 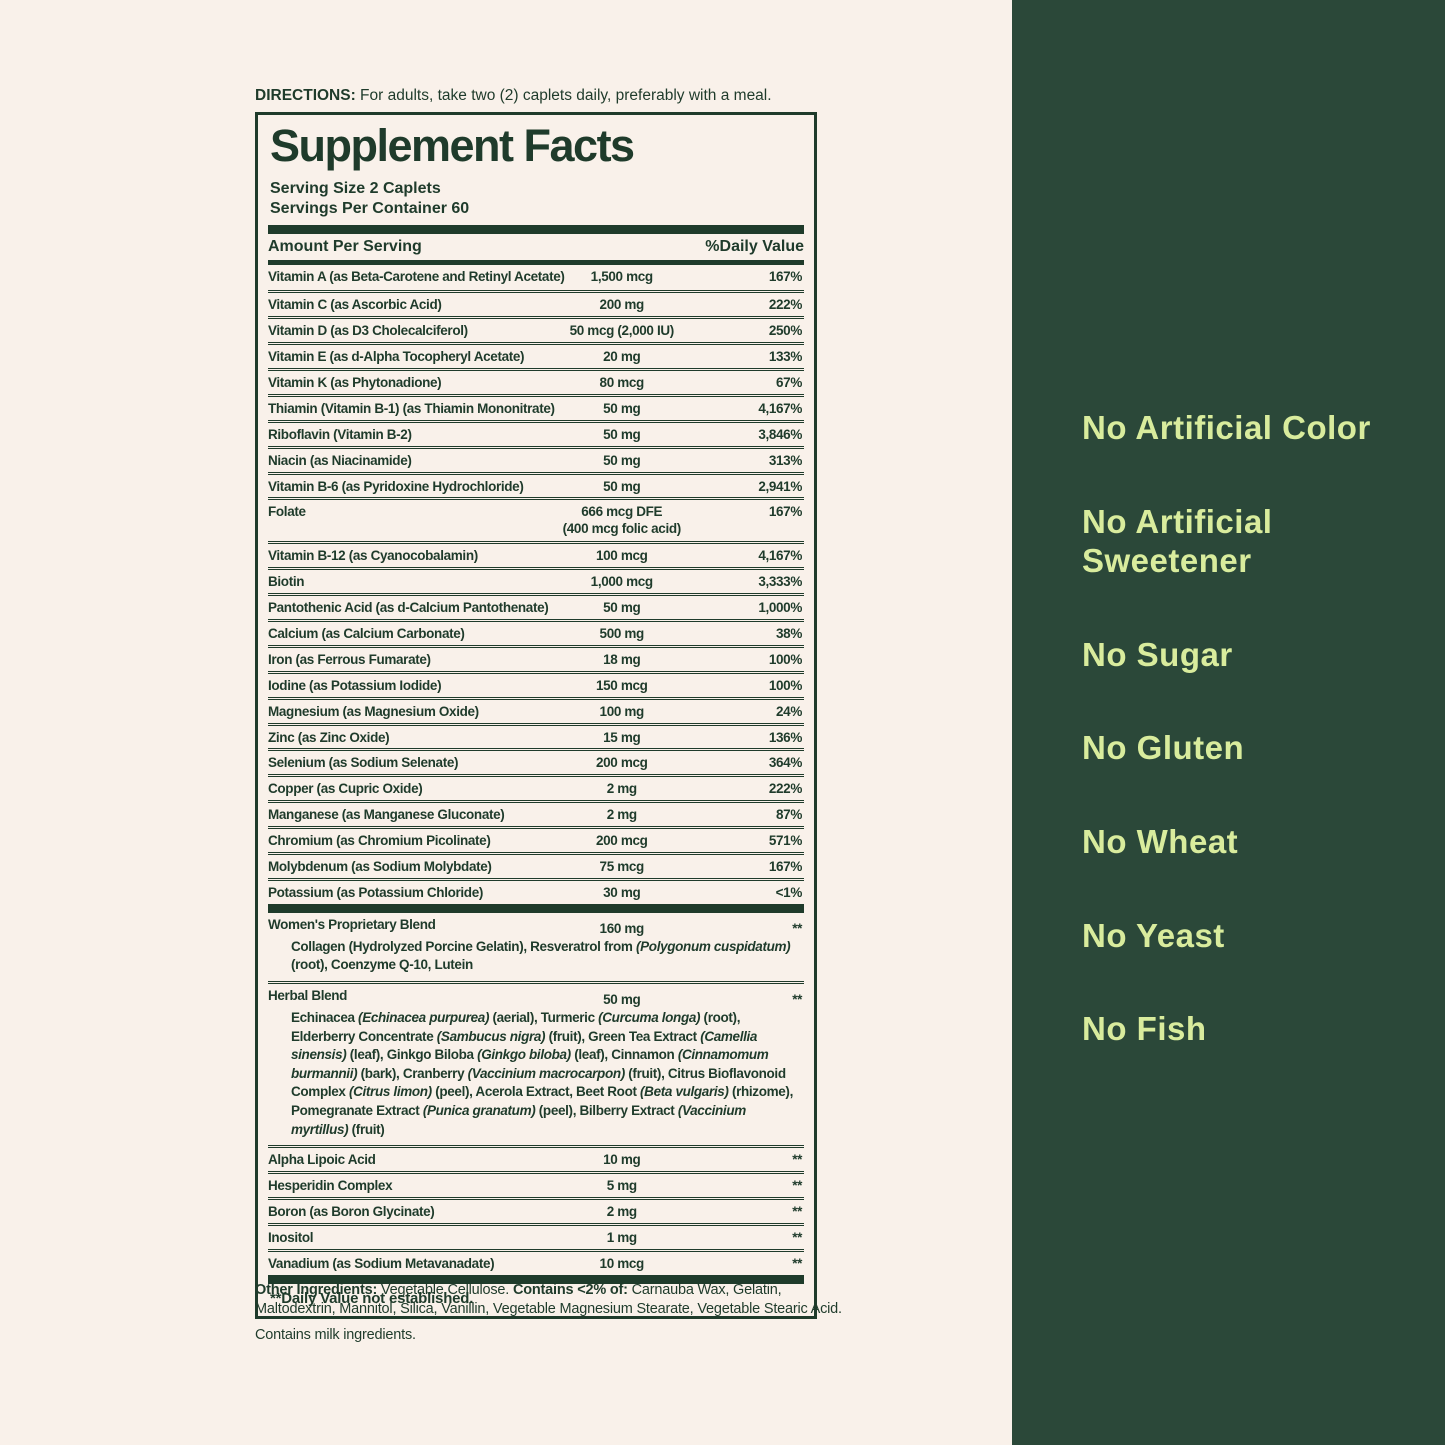 What do you see at coordinates (789, 383) in the screenshot?
I see `nutrient-daily-value: 67%` at bounding box center [789, 383].